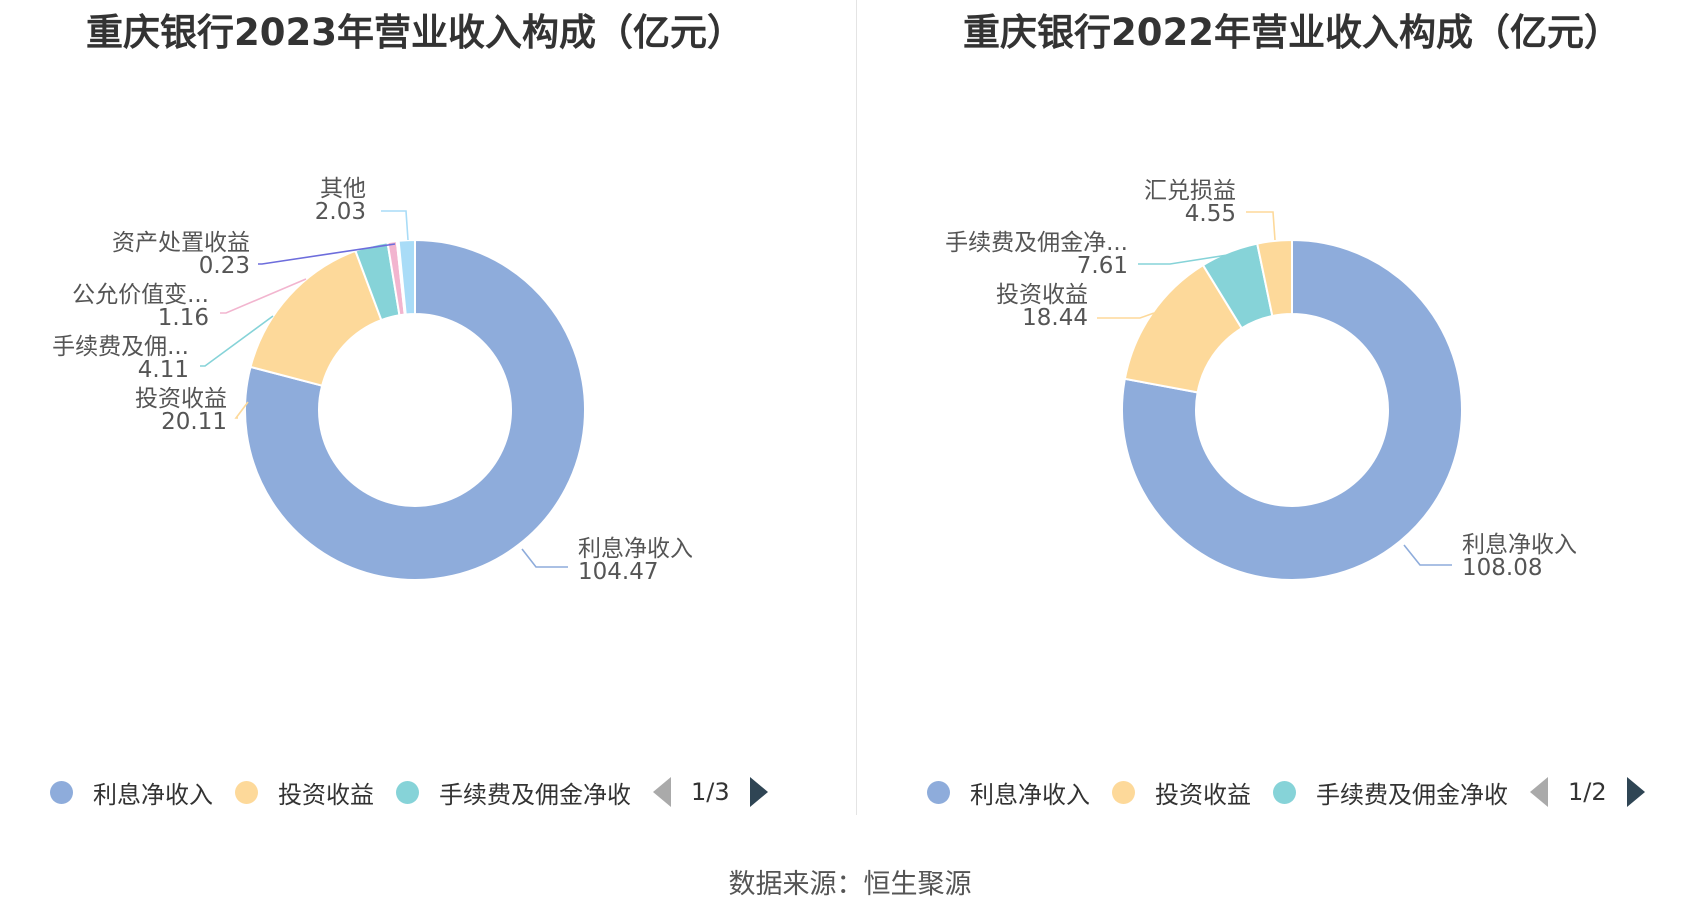  What do you see at coordinates (1190, 191) in the screenshot?
I see `slice-name-label: 汇兑损益` at bounding box center [1190, 191].